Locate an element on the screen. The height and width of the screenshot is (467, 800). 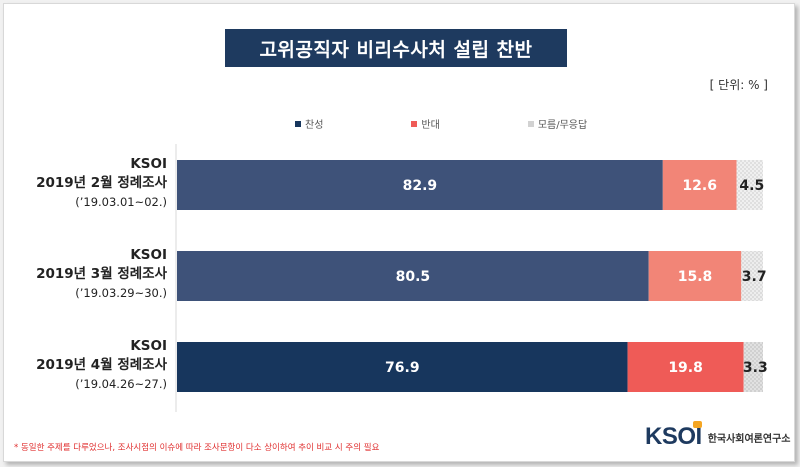
data-label-support-2: 76.9 is located at coordinates (402, 368).